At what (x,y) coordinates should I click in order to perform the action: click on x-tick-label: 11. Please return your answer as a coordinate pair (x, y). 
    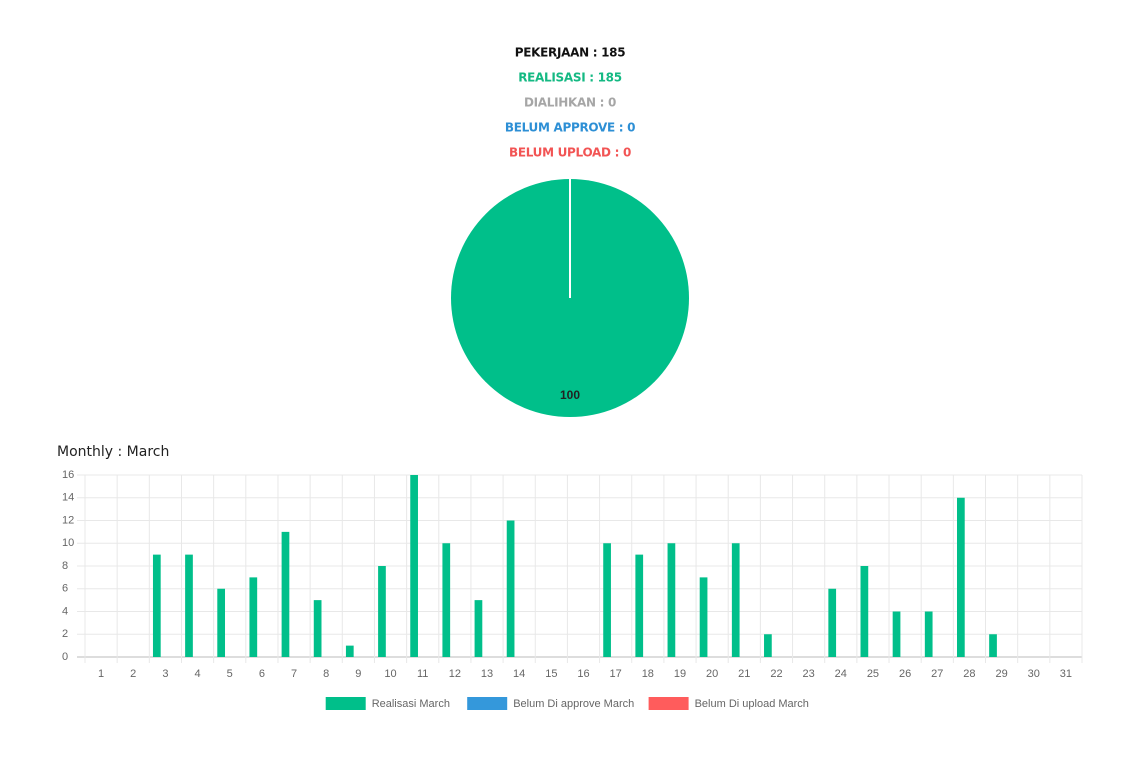
    Looking at the image, I should click on (422, 674).